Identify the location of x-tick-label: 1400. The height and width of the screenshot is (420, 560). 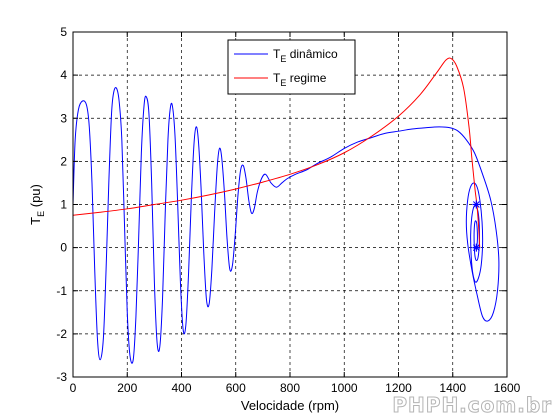
(452, 388).